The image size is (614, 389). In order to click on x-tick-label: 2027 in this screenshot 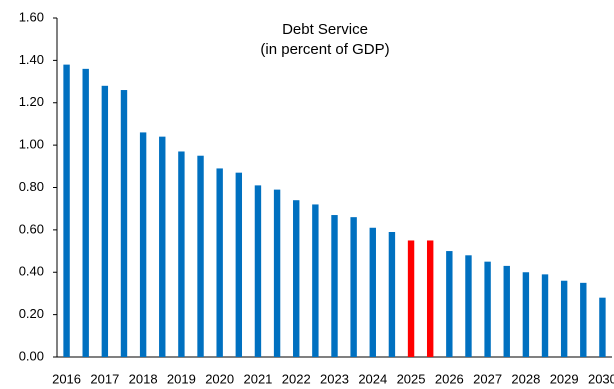, I will do `click(487, 378)`.